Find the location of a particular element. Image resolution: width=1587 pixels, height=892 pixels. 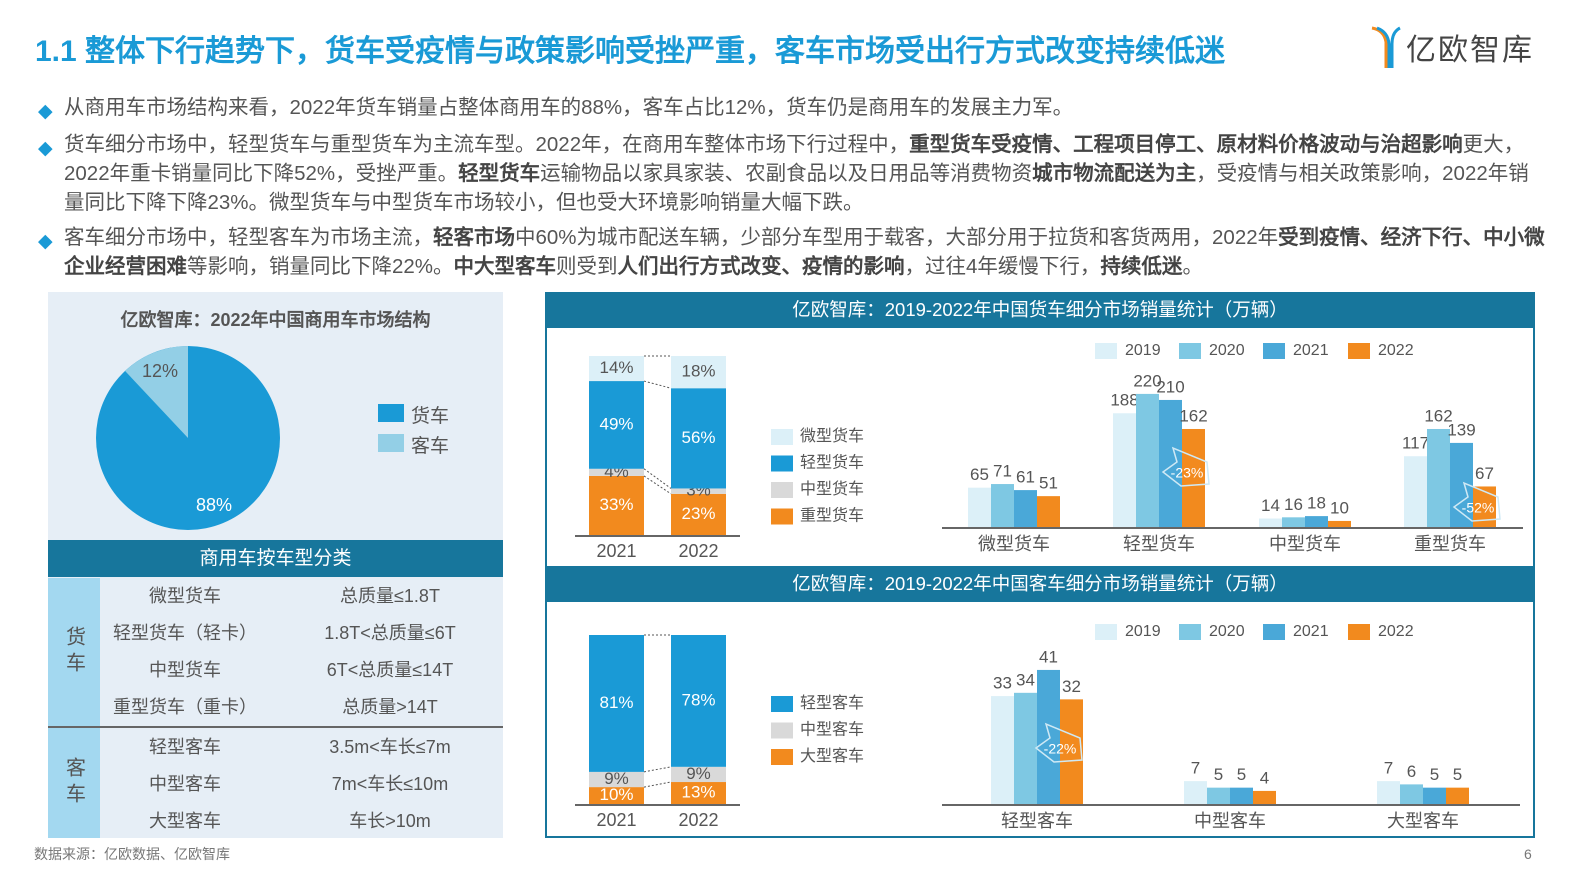

passenger-chart-title: 亿欧智库：2019-2022年中国客车细分市场销量统计（万辆） is located at coordinates (1040, 584).